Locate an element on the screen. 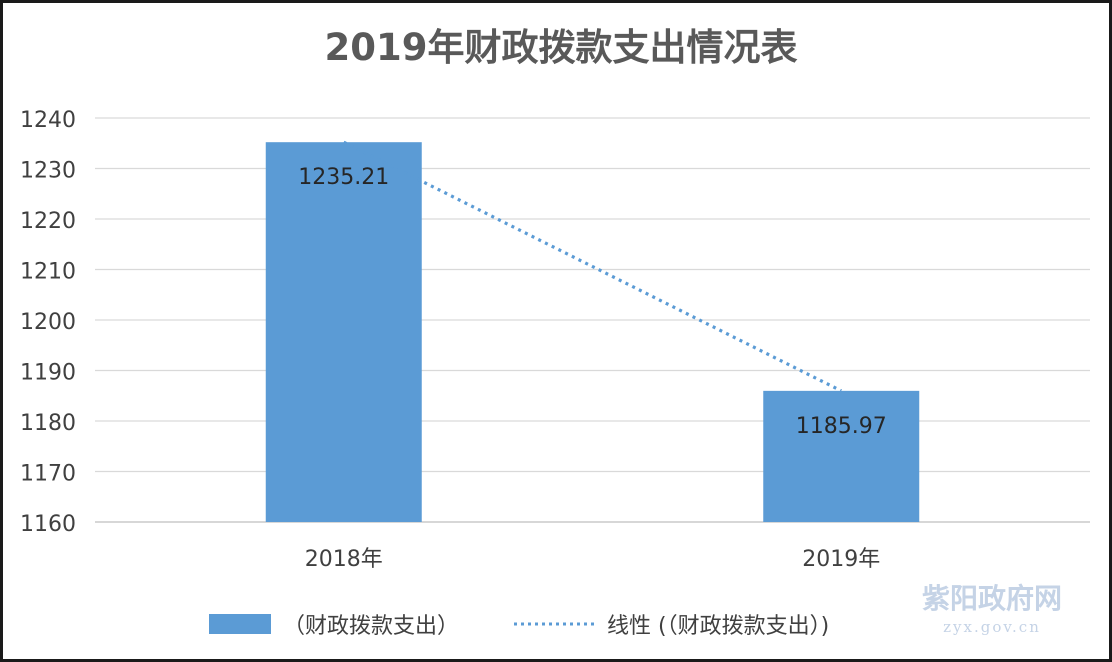 Image resolution: width=1112 pixels, height=662 pixels. y-tick-label: 1230 is located at coordinates (48, 171).